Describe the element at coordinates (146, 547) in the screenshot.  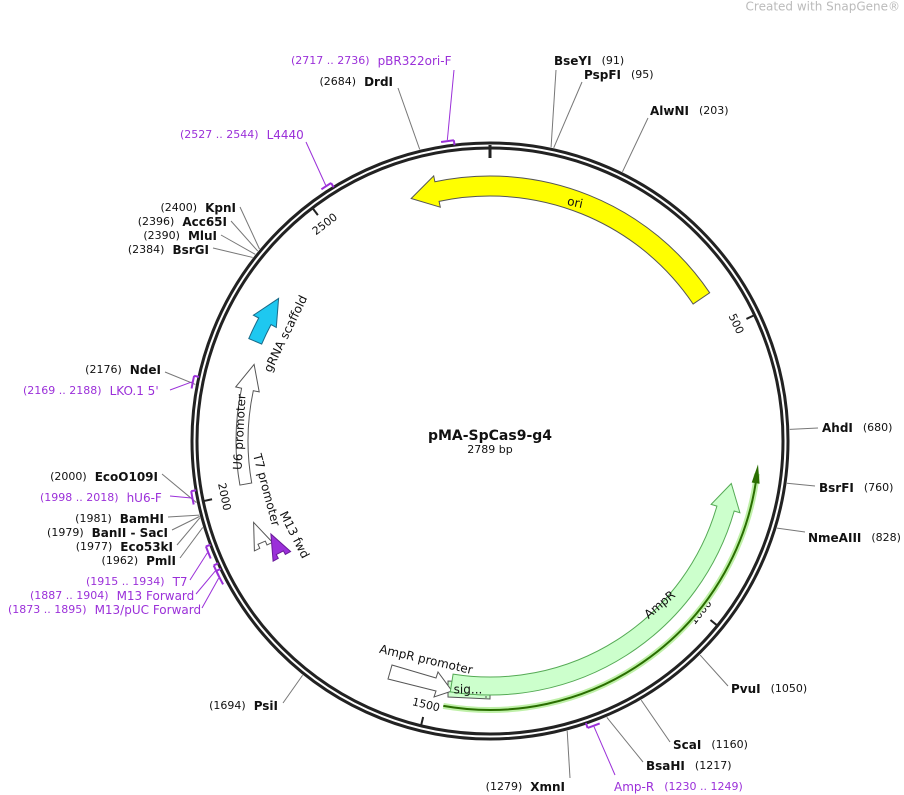
I see `site-name: Eco53kI` at that location.